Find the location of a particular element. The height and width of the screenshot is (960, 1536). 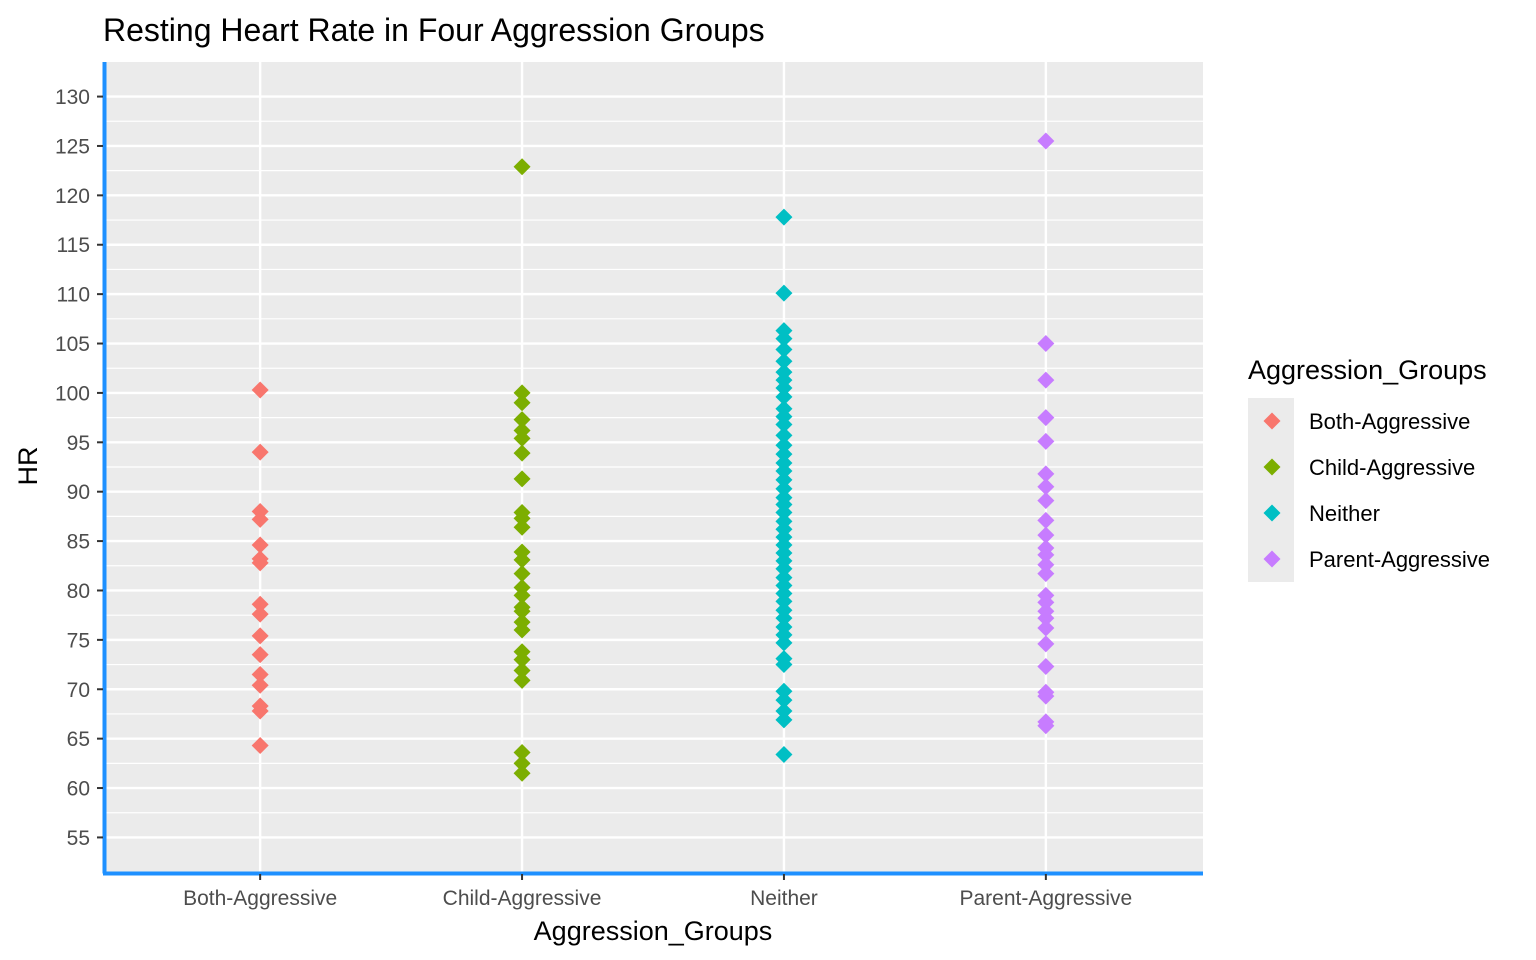

y-tick-label: 100 is located at coordinates (72, 393).